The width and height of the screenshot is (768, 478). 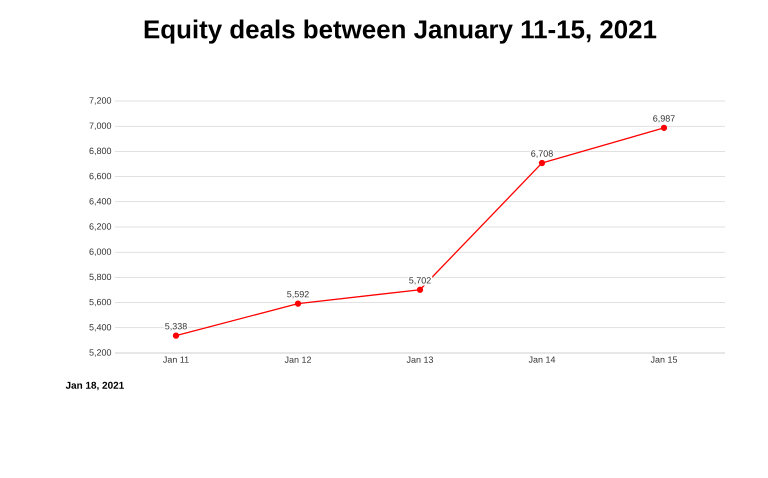 What do you see at coordinates (100, 126) in the screenshot?
I see `y-tick-label: 7,000` at bounding box center [100, 126].